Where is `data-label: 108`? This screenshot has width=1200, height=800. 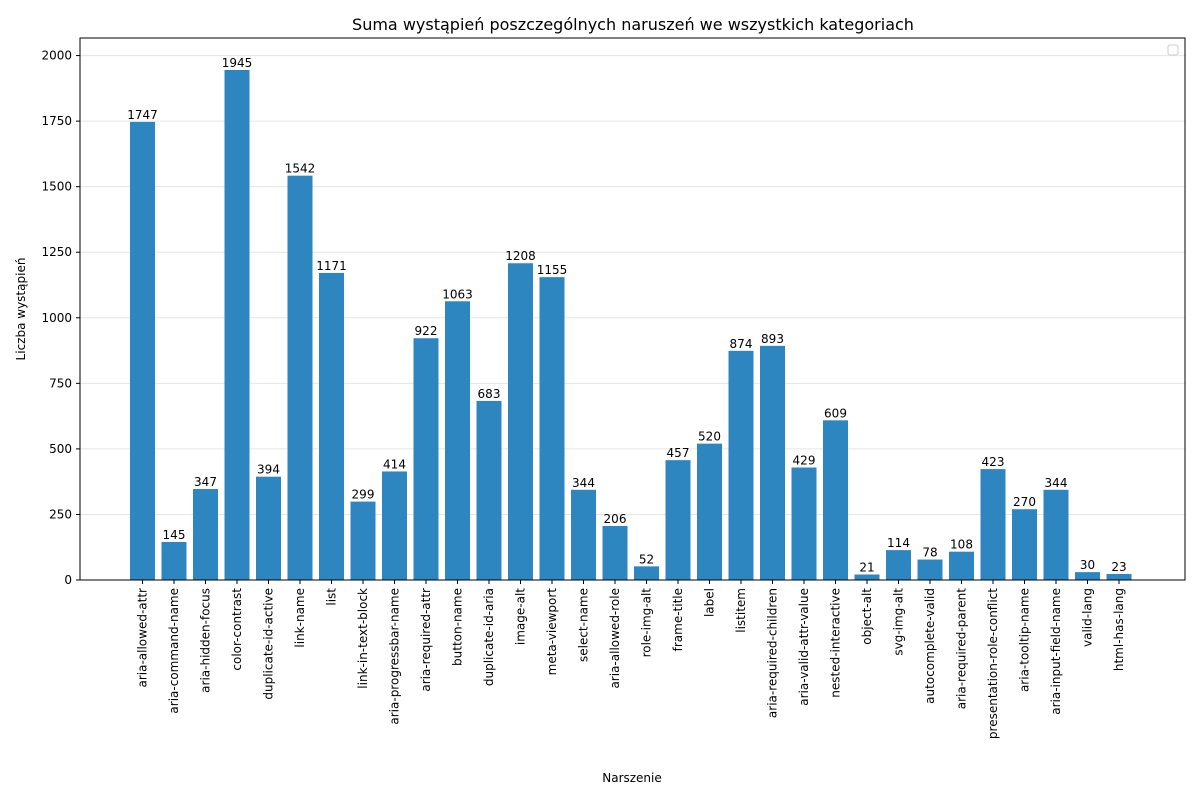
data-label: 108 is located at coordinates (961, 545).